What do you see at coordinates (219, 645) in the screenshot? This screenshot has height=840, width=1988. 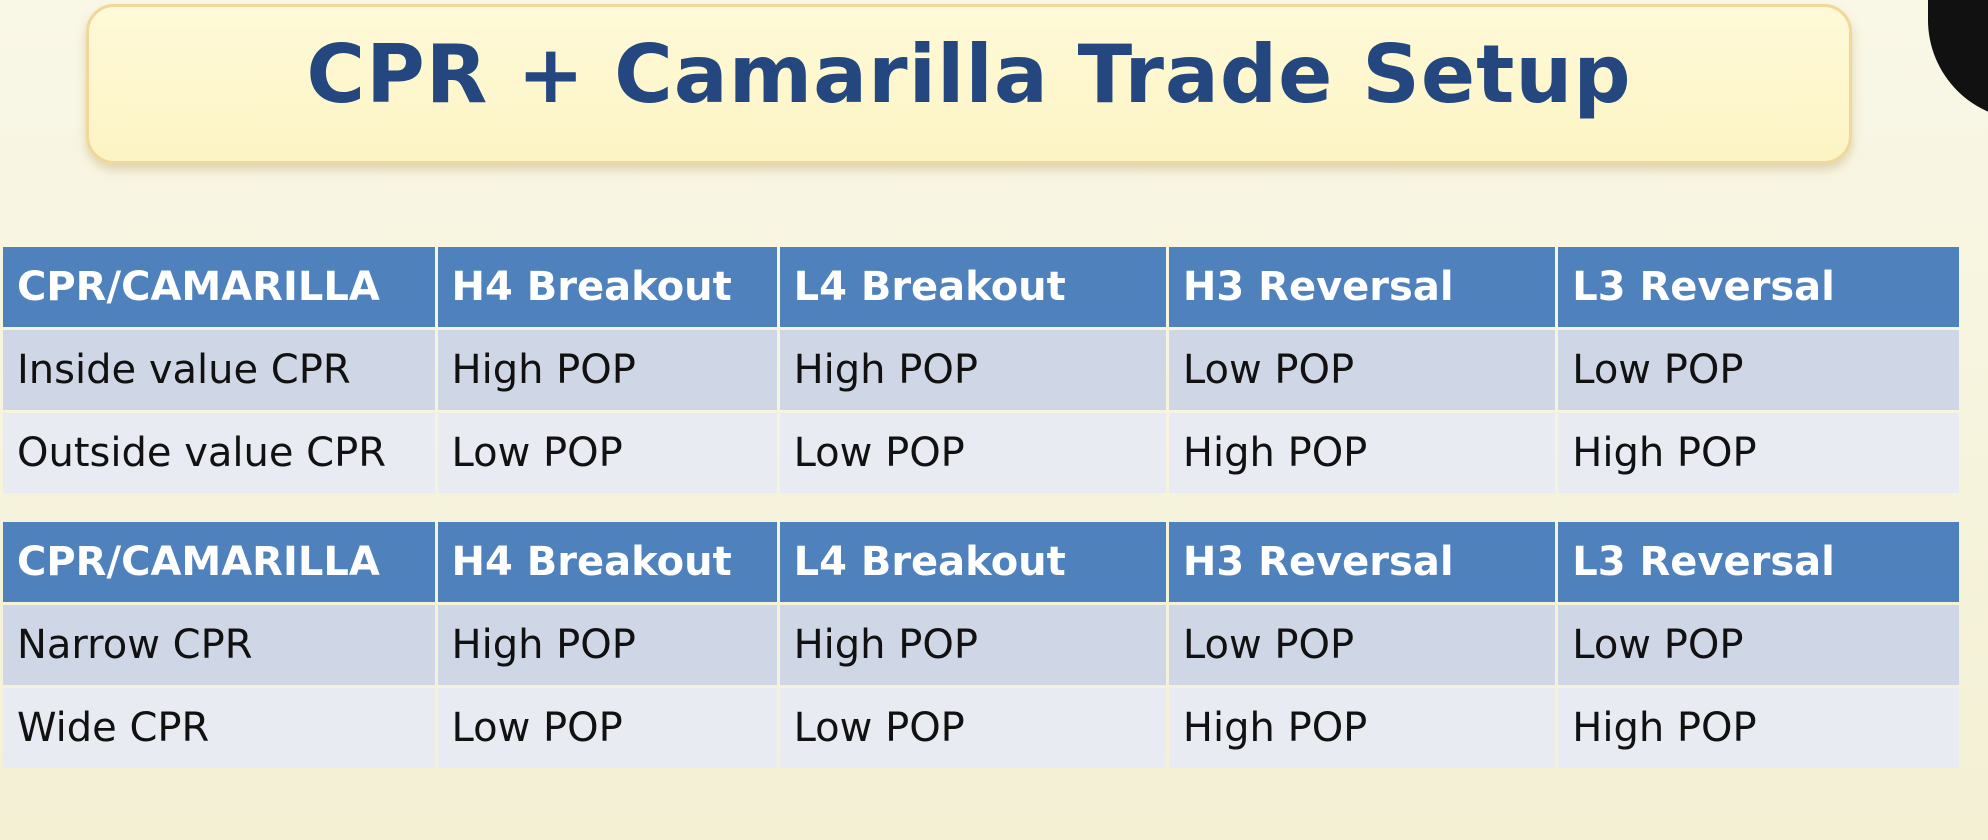 I see `row-label: Narrow CPR` at bounding box center [219, 645].